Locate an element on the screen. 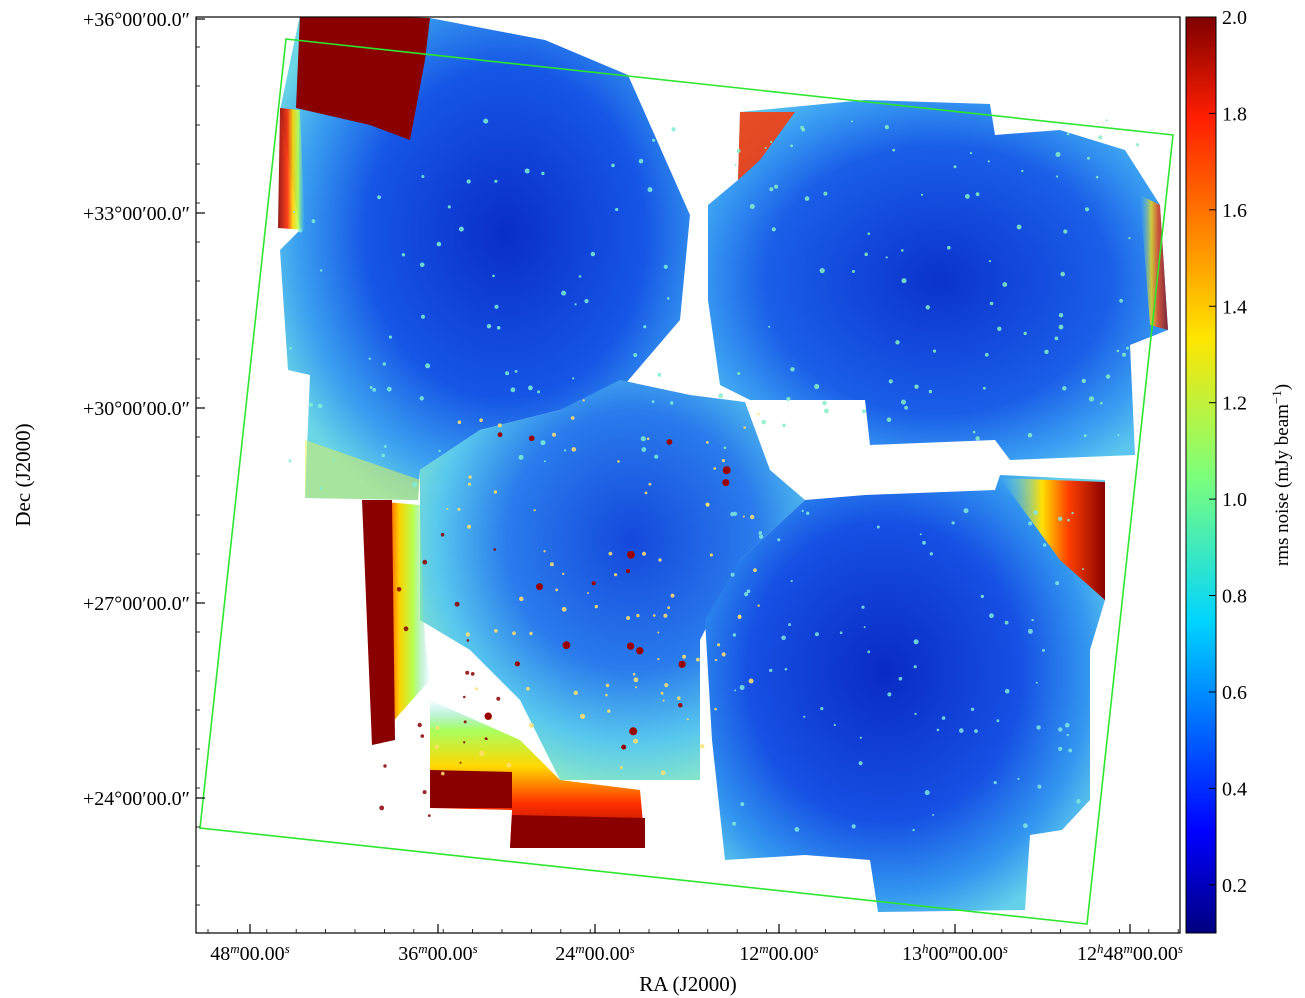  colorbar-label-close: ) is located at coordinates (1282, 387).